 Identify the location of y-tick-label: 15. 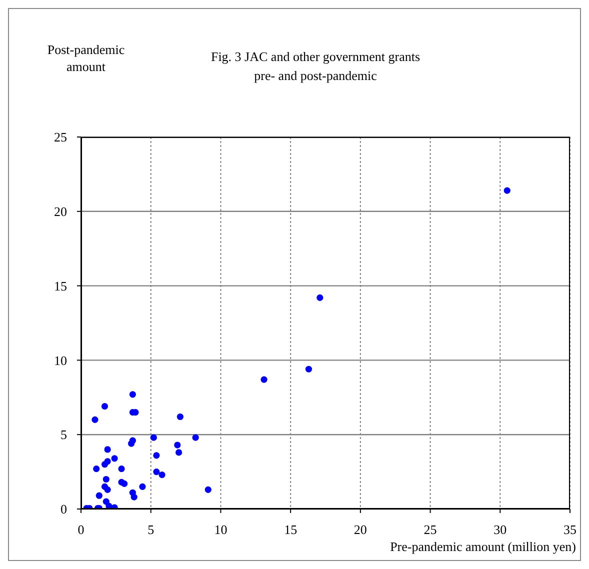
(60, 286).